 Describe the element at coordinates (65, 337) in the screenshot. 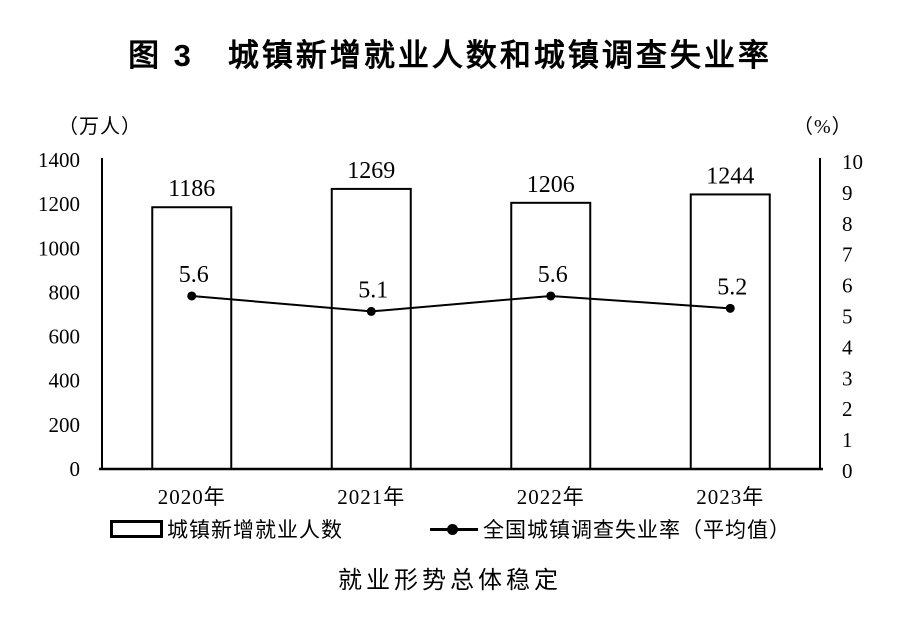

I see `left-axis-tick-label: 600` at that location.